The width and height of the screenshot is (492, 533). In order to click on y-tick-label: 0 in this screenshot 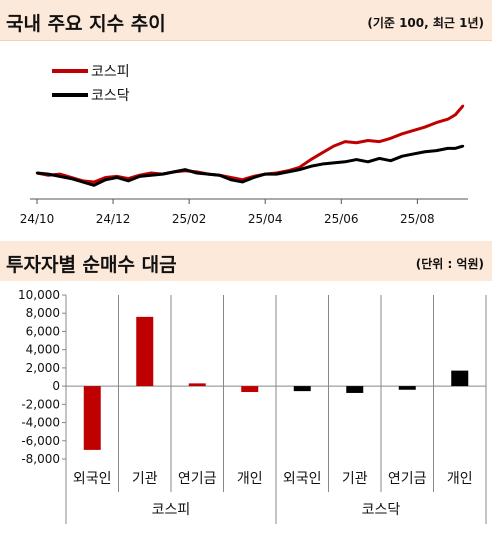, I will do `click(56, 386)`.